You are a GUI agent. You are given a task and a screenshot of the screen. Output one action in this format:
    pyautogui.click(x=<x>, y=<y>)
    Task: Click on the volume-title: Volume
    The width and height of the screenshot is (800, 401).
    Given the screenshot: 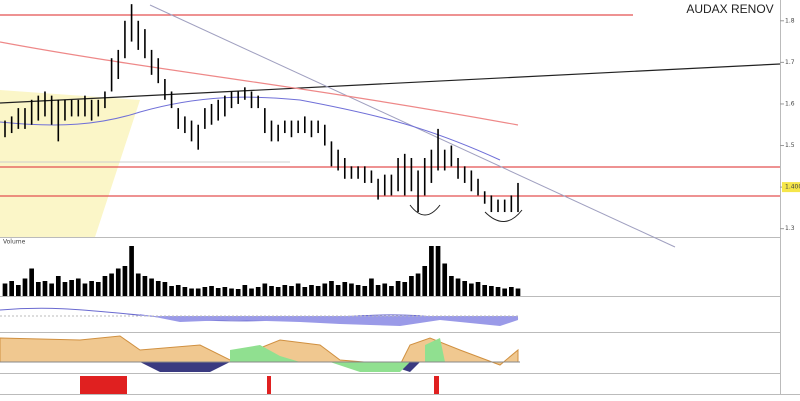 What is the action you would take?
    pyautogui.click(x=14, y=242)
    